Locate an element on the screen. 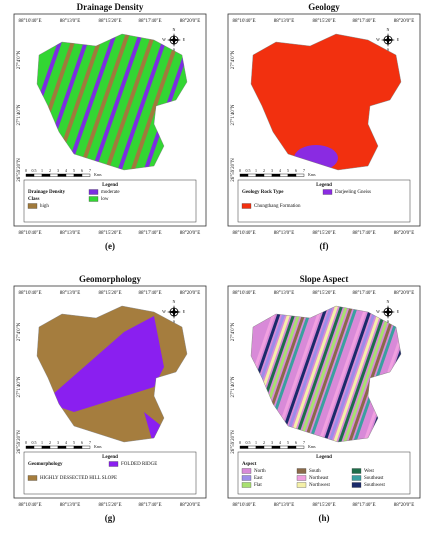  legend-label: North is located at coordinates (260, 471).